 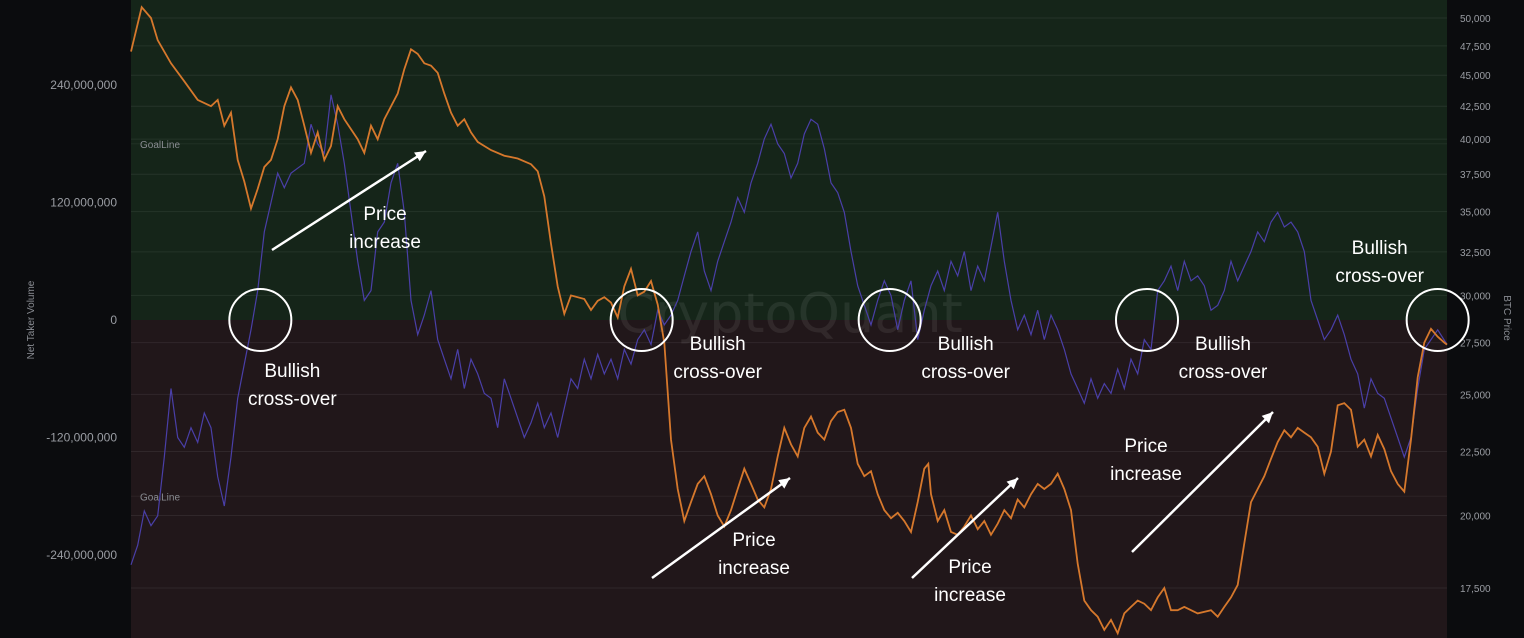 I want to click on right-tick-label: 45,000, so click(x=1475, y=76).